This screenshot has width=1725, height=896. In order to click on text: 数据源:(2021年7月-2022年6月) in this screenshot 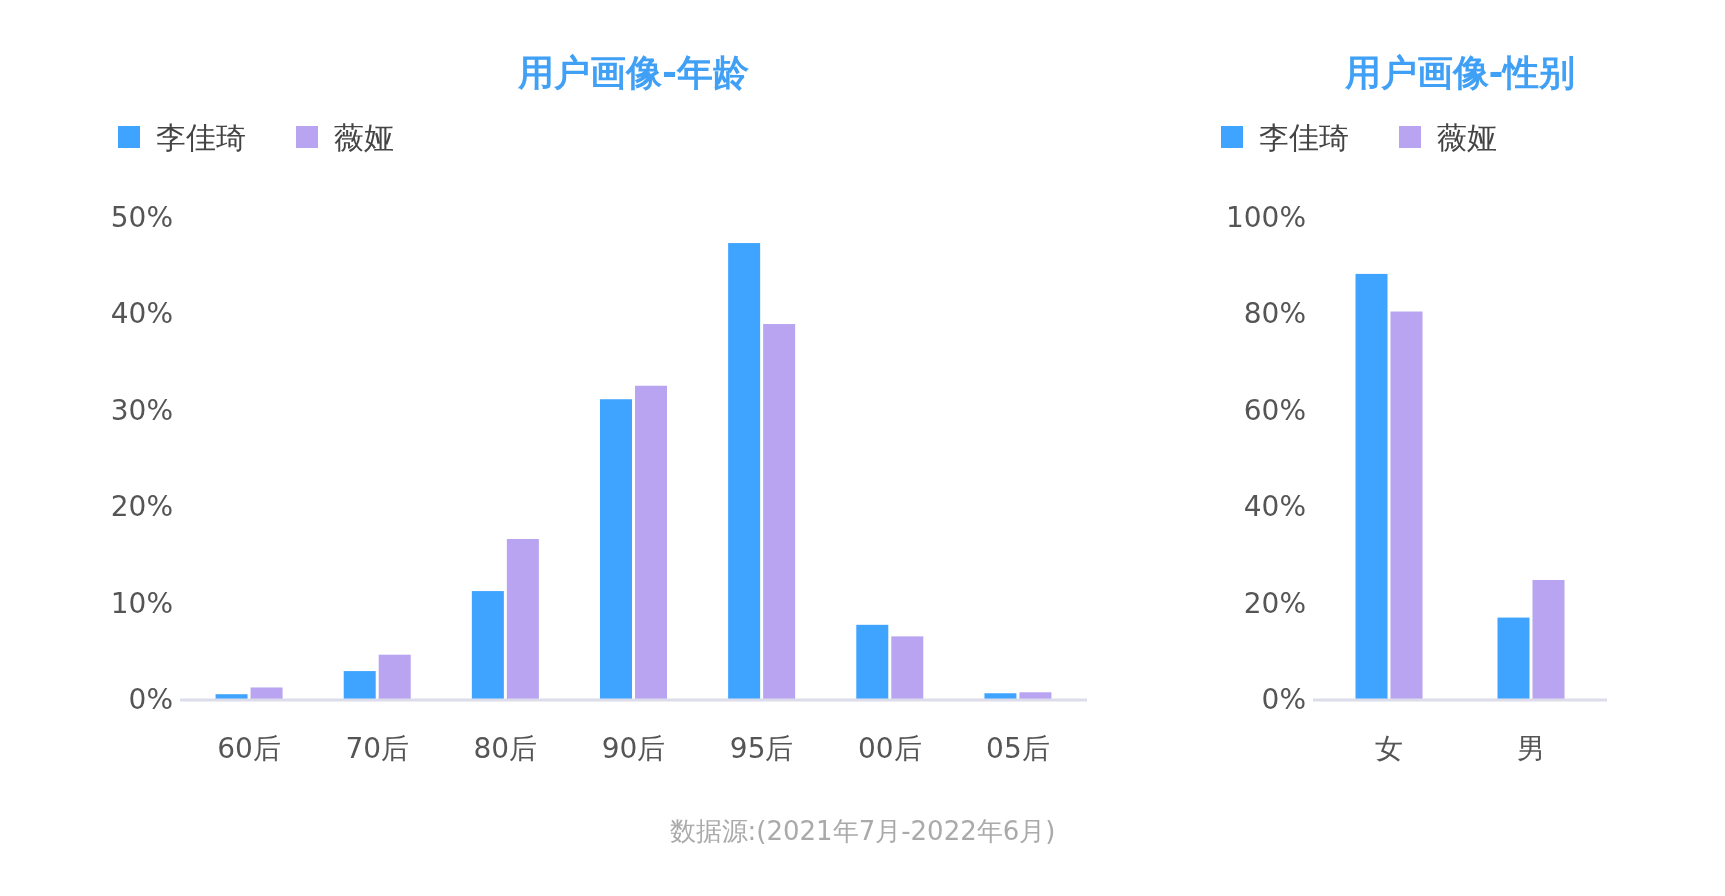, I will do `click(862, 831)`.